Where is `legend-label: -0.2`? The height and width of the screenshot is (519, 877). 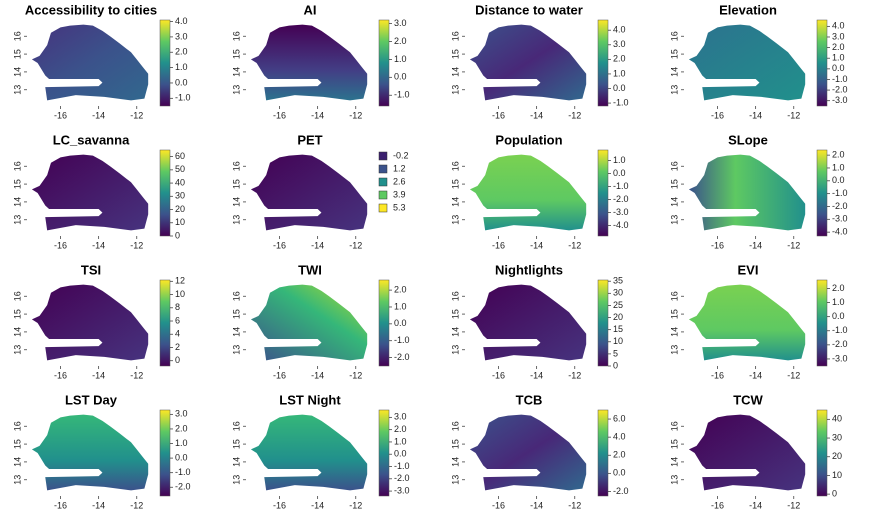
legend-label: -0.2 is located at coordinates (401, 155).